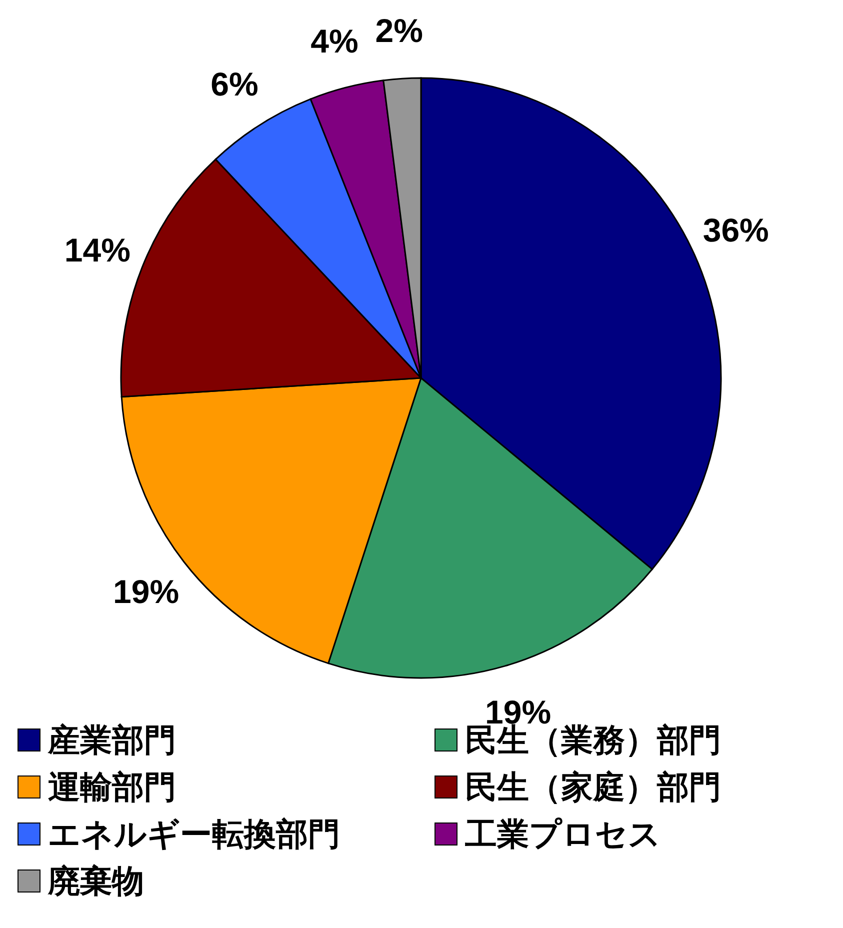 The height and width of the screenshot is (928, 843). Describe the element at coordinates (95, 881) in the screenshot. I see `legend-label: 廃棄物` at that location.